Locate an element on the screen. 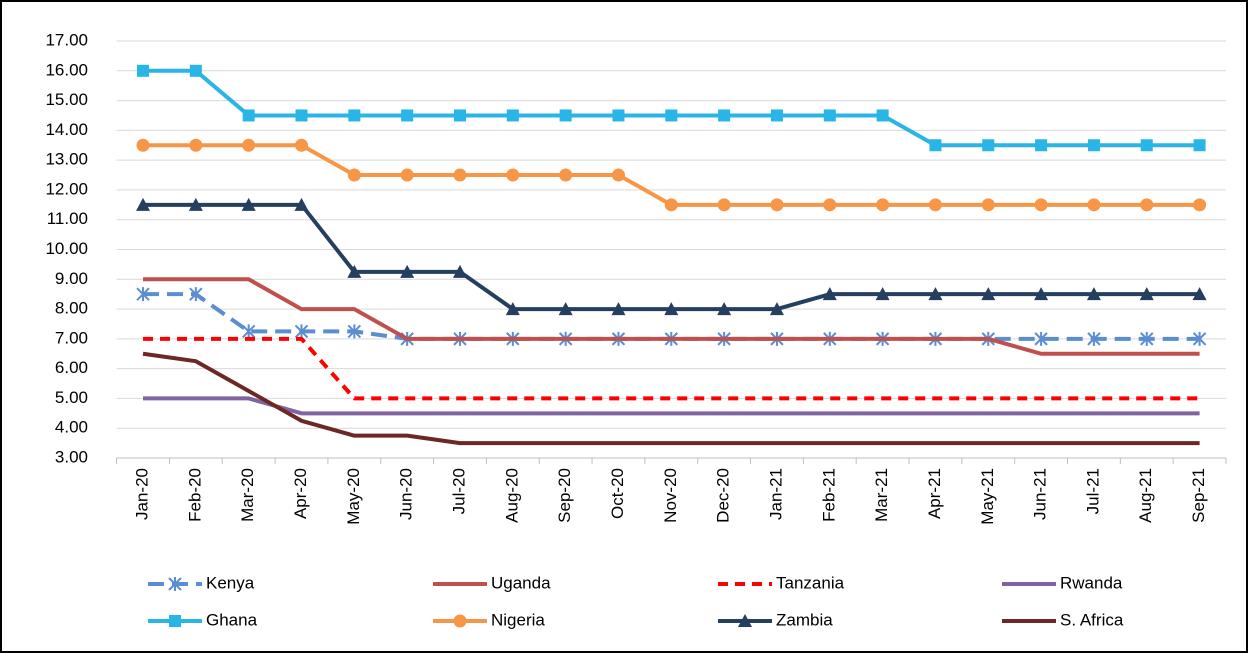 The image size is (1248, 653). legend-label: Uganda is located at coordinates (521, 582).